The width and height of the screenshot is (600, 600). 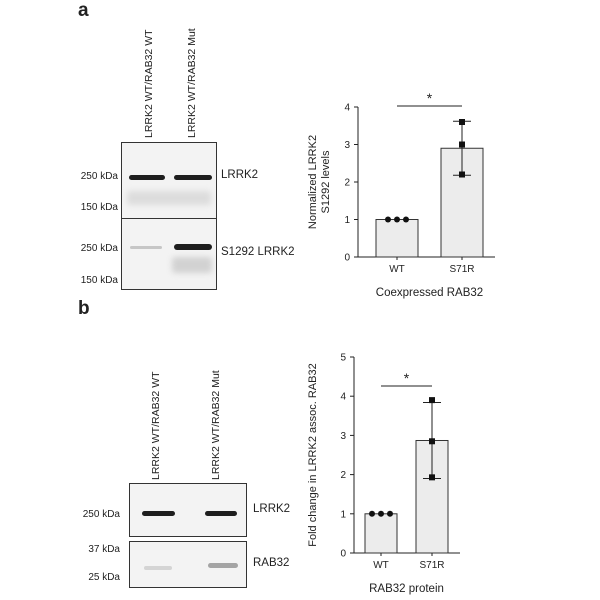 I want to click on s1292-band-wt, so click(x=146, y=247).